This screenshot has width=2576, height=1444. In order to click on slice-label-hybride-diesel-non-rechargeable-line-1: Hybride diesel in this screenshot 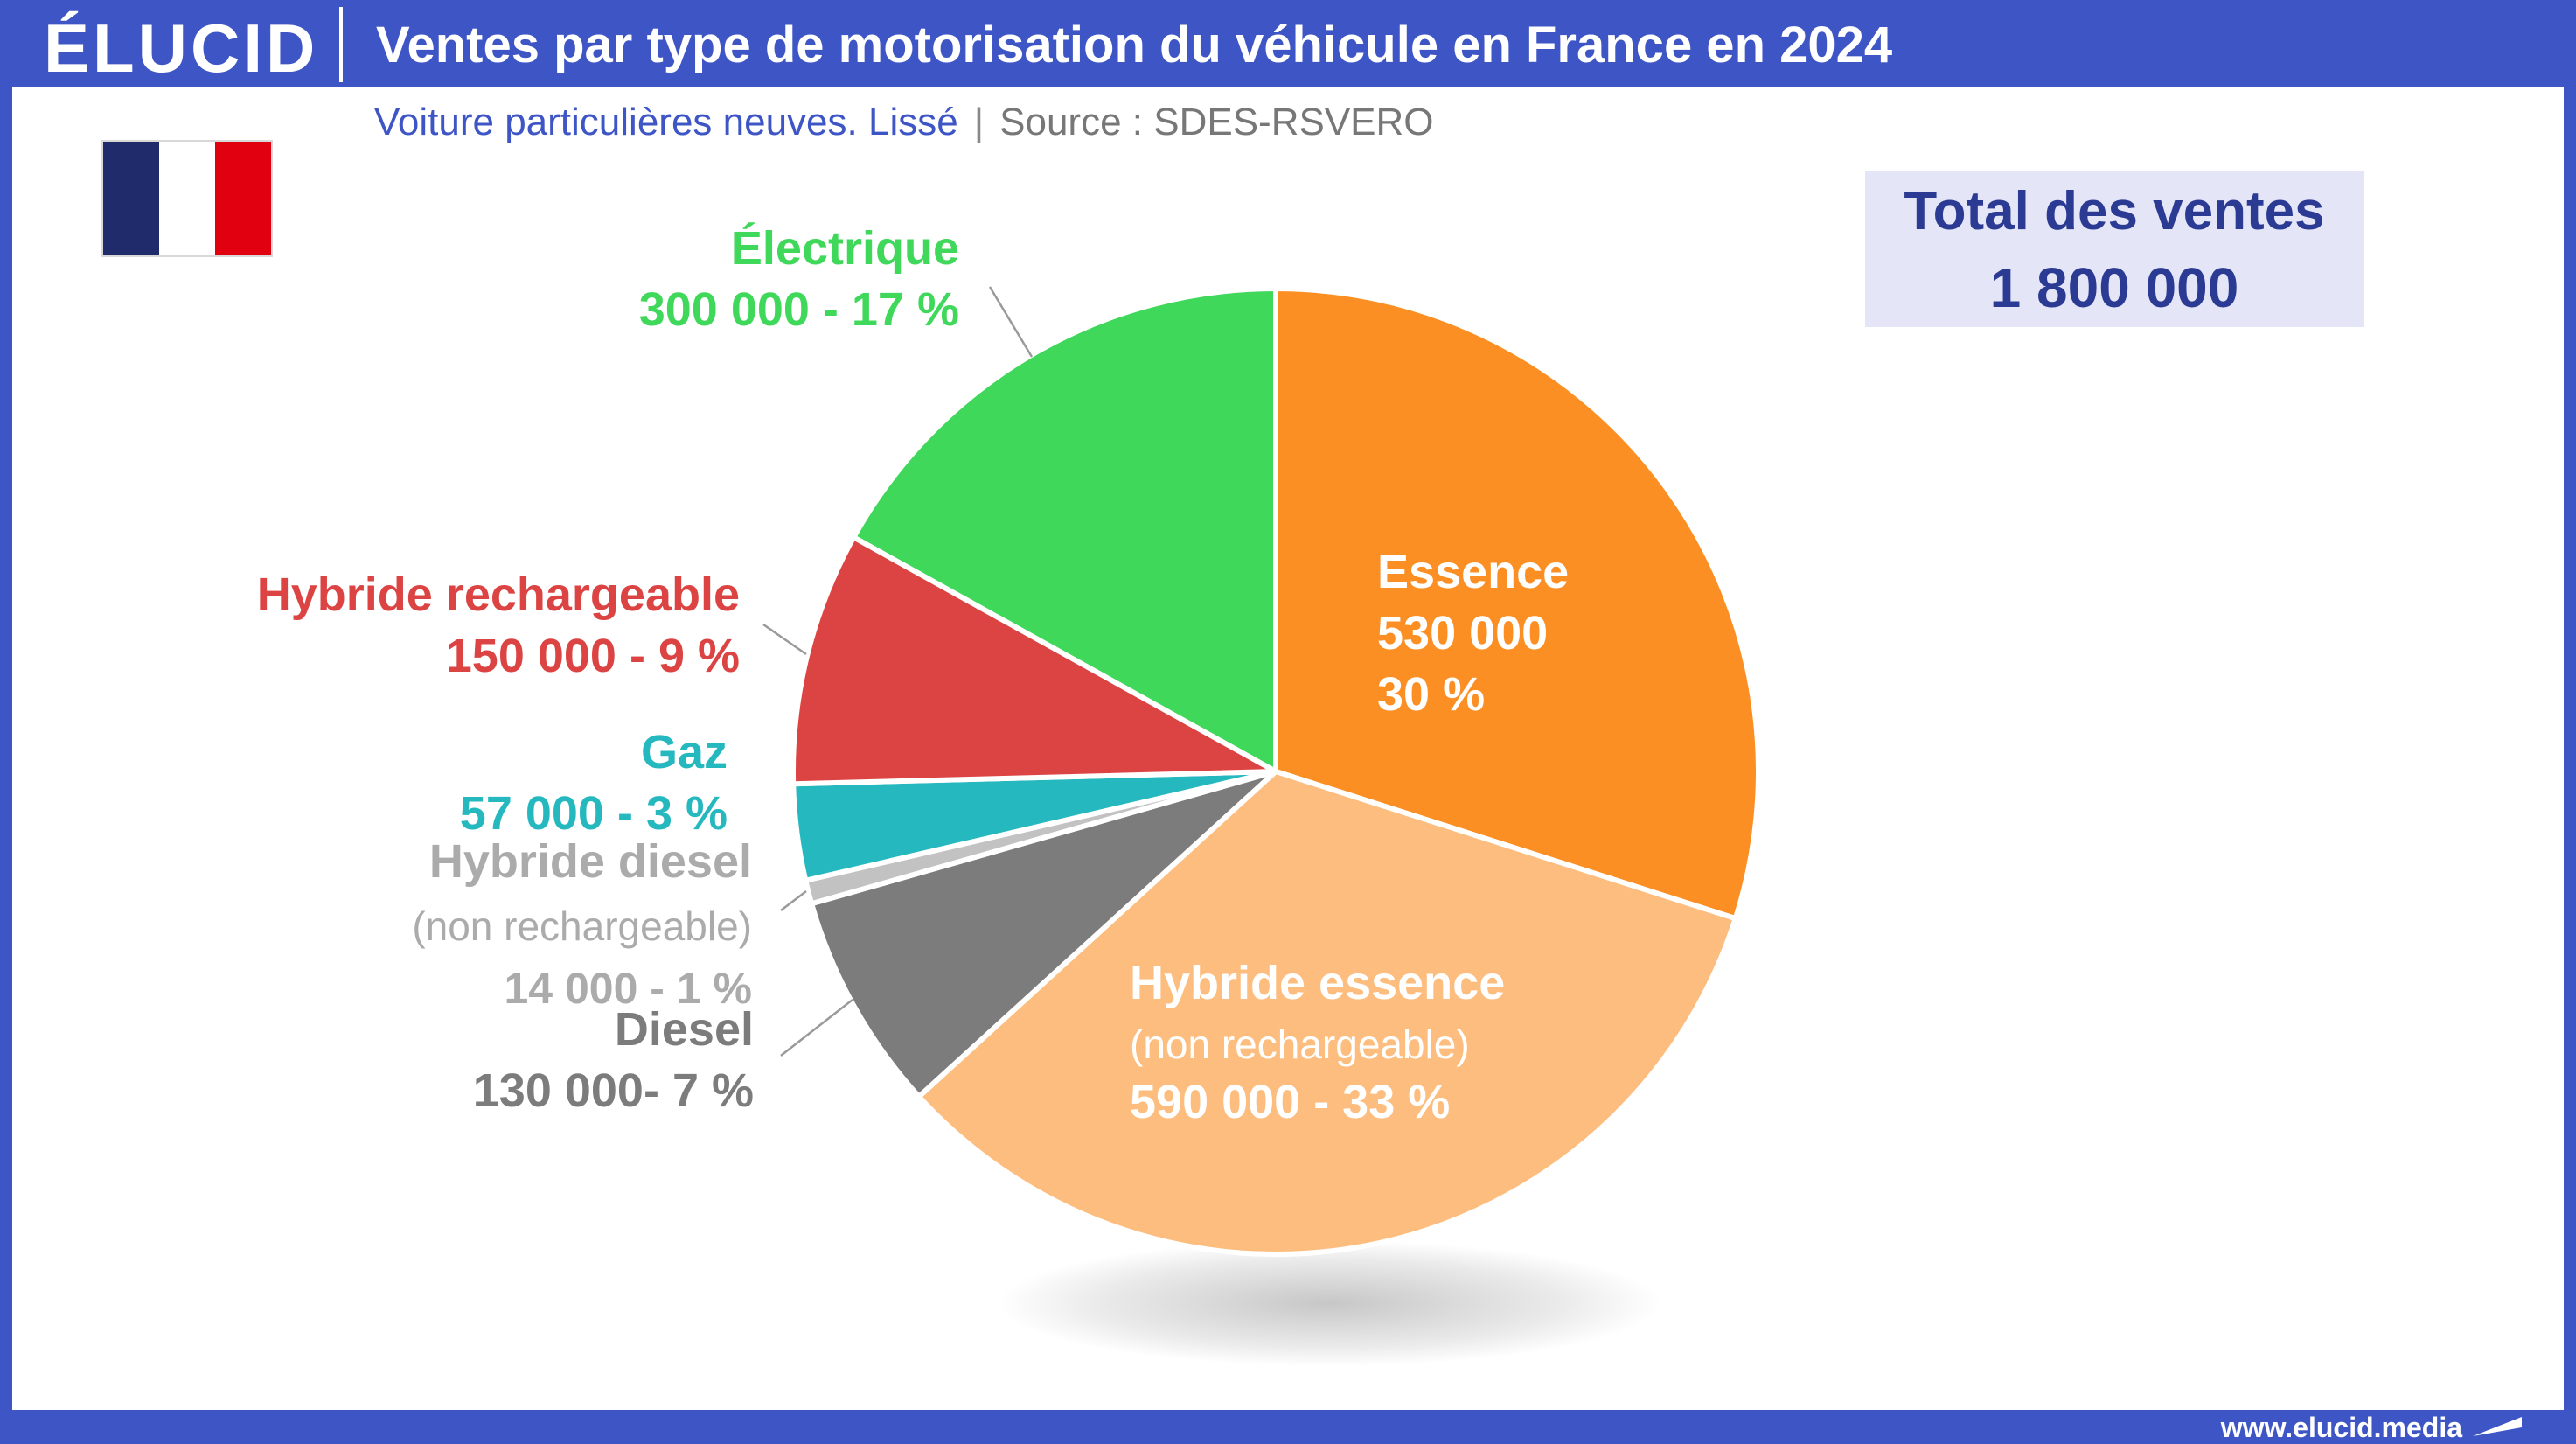, I will do `click(590, 861)`.